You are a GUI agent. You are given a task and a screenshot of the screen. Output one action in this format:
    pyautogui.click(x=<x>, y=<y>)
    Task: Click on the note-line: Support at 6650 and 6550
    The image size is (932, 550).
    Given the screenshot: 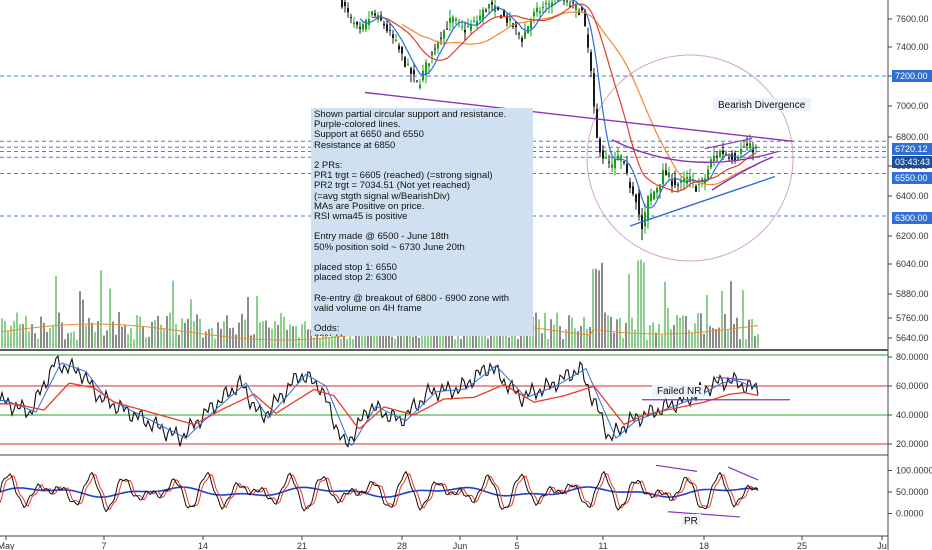 What is the action you would take?
    pyautogui.click(x=369, y=135)
    